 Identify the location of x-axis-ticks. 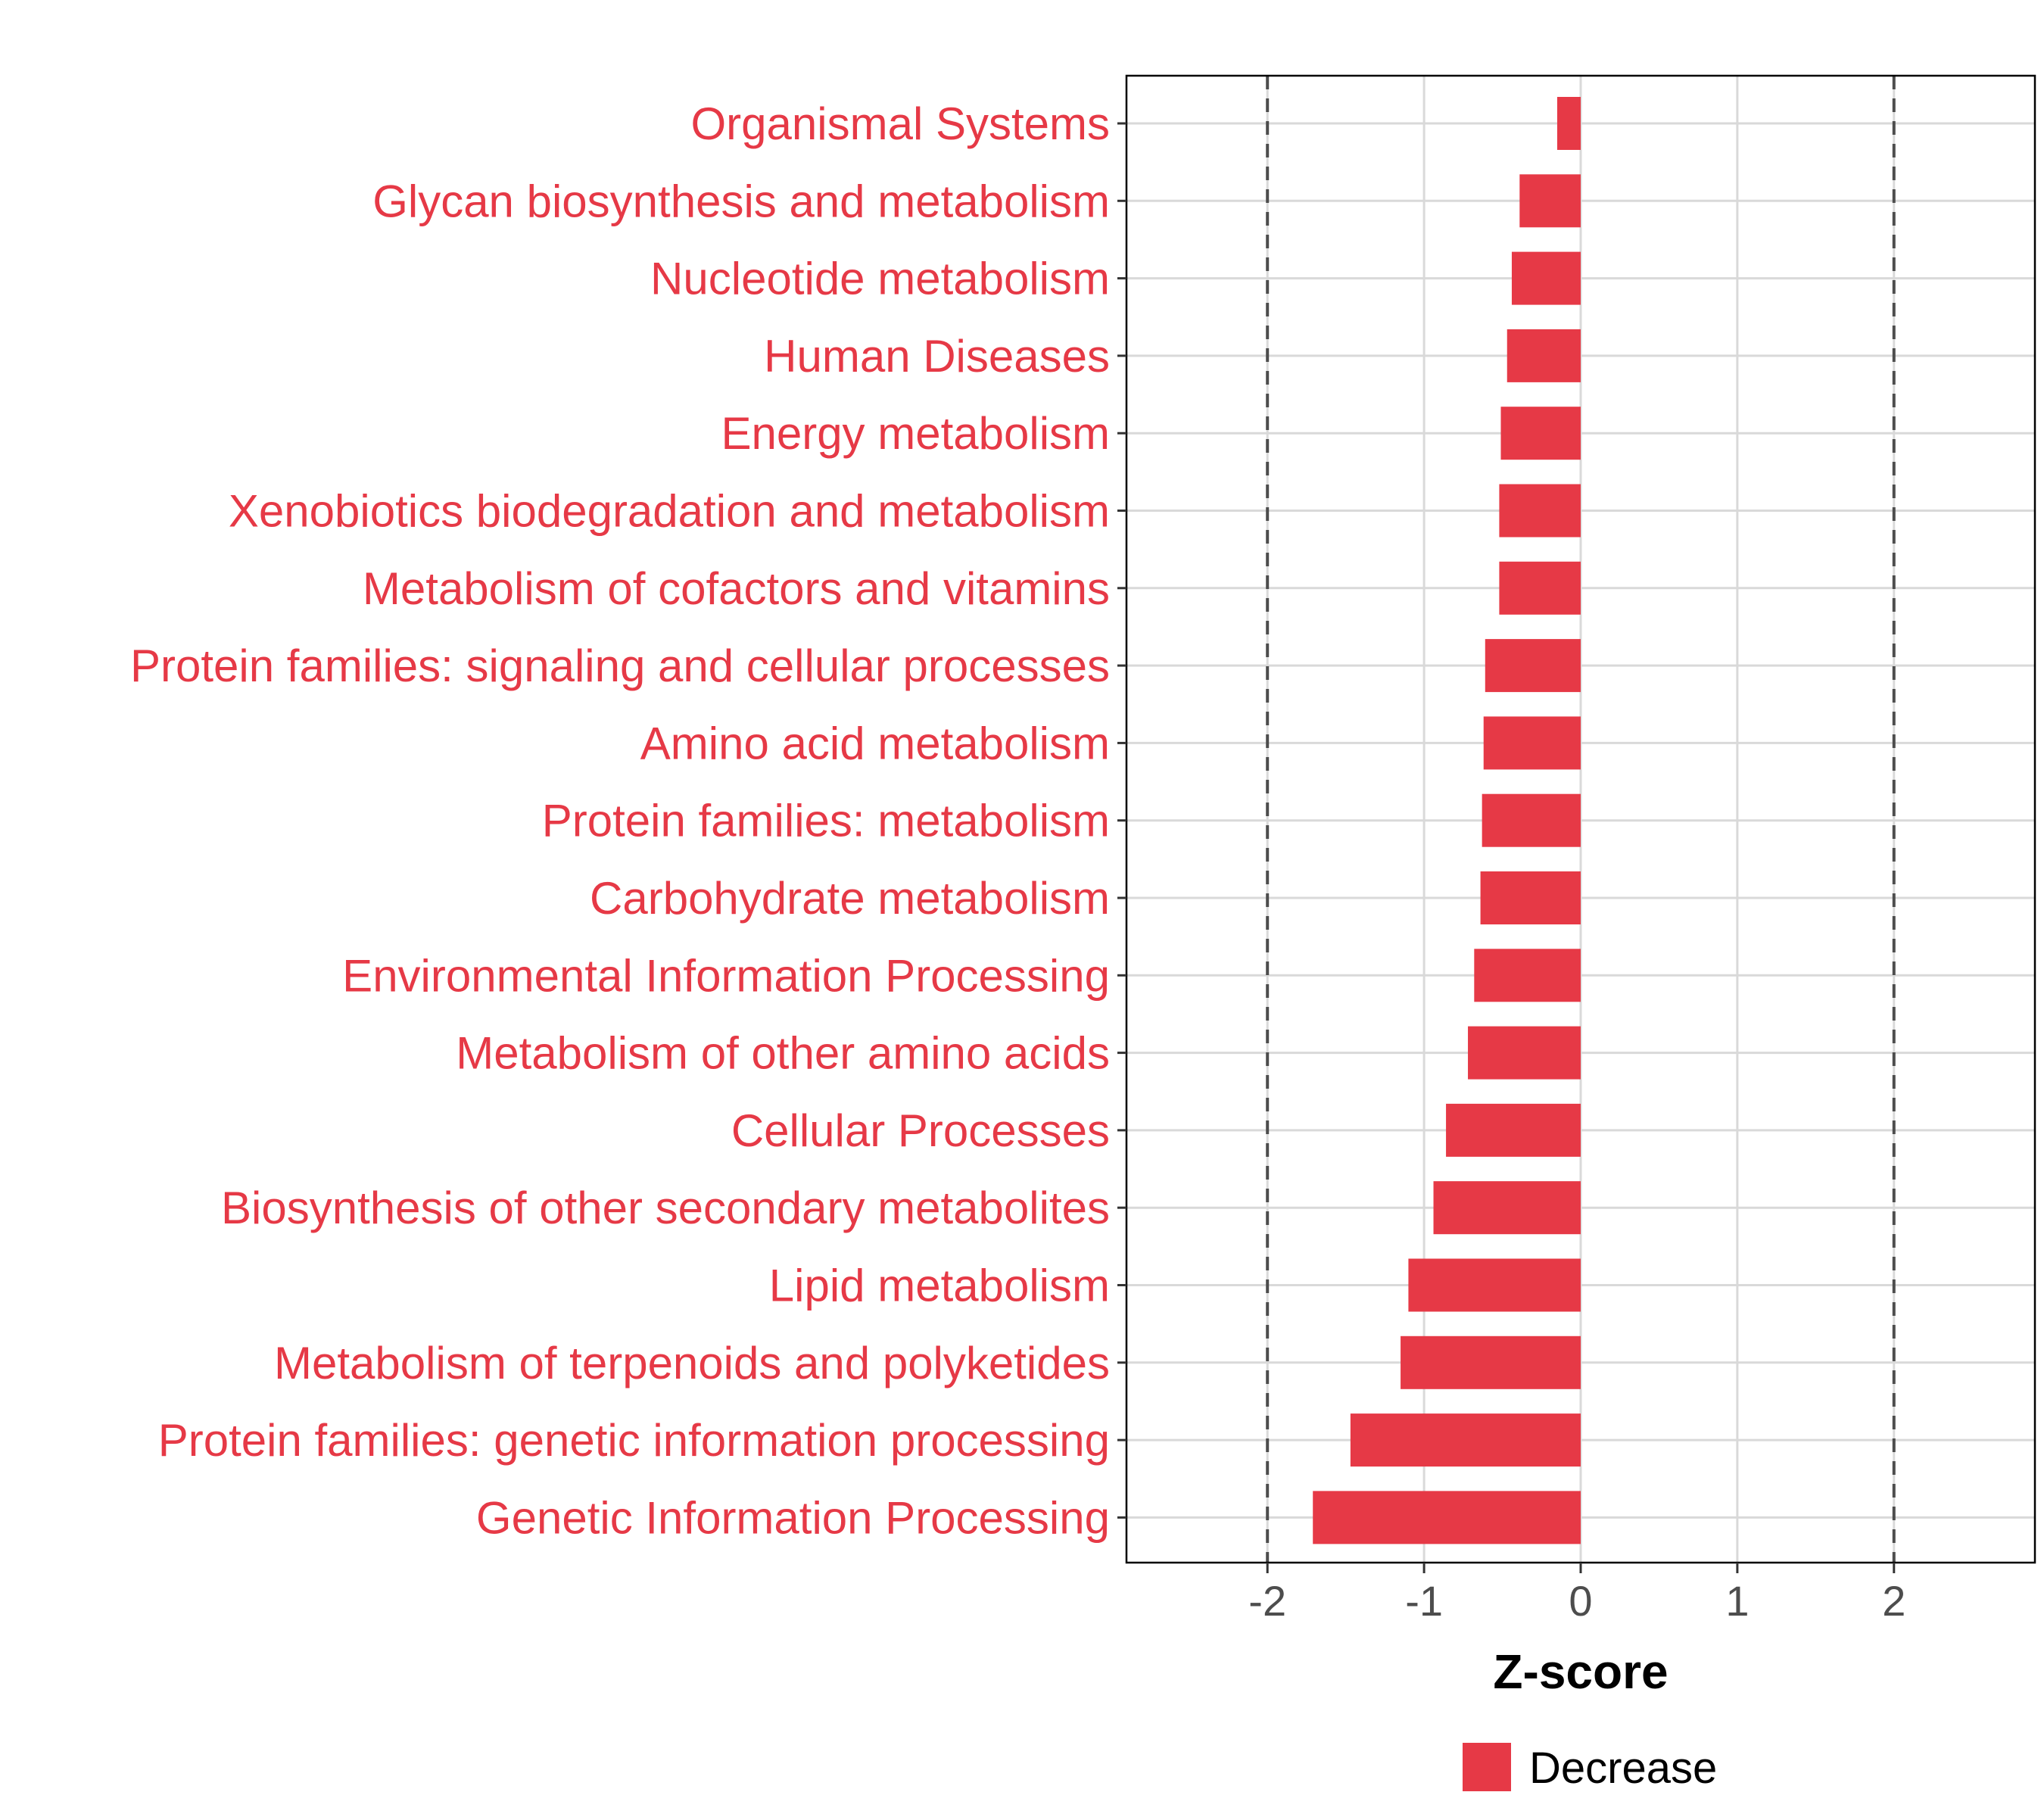
(1581, 1568).